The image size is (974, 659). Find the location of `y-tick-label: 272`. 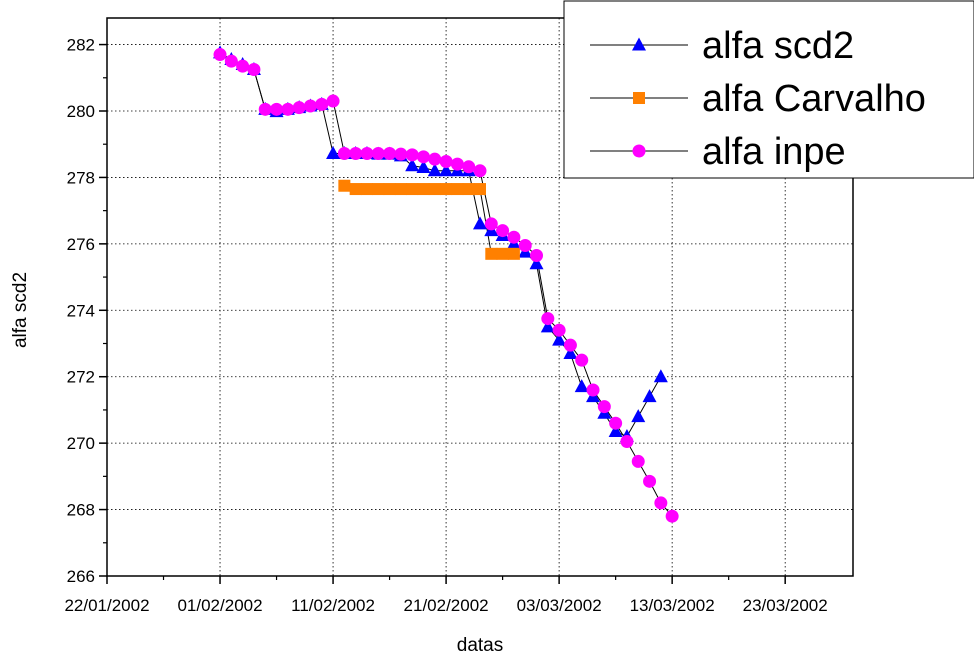

y-tick-label: 272 is located at coordinates (81, 377).